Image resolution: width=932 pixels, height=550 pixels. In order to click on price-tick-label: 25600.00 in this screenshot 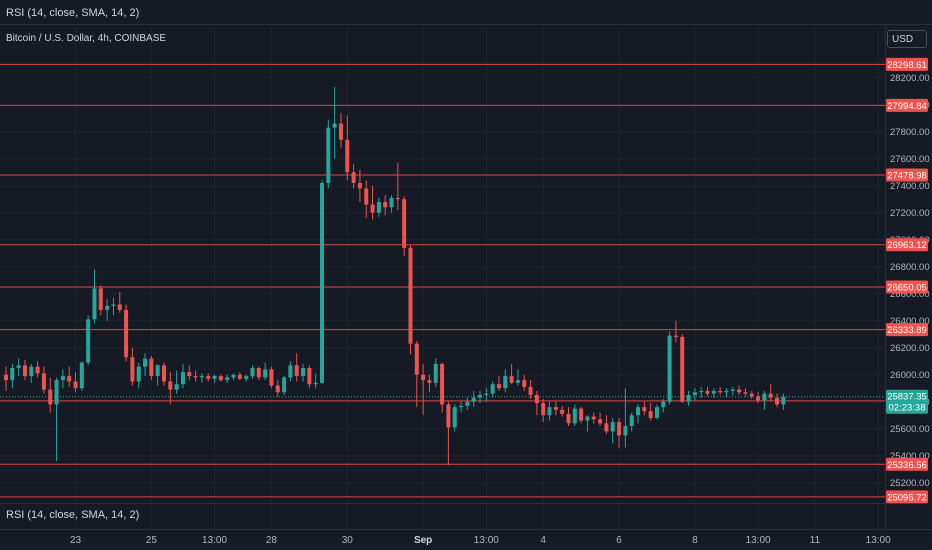, I will do `click(910, 429)`.